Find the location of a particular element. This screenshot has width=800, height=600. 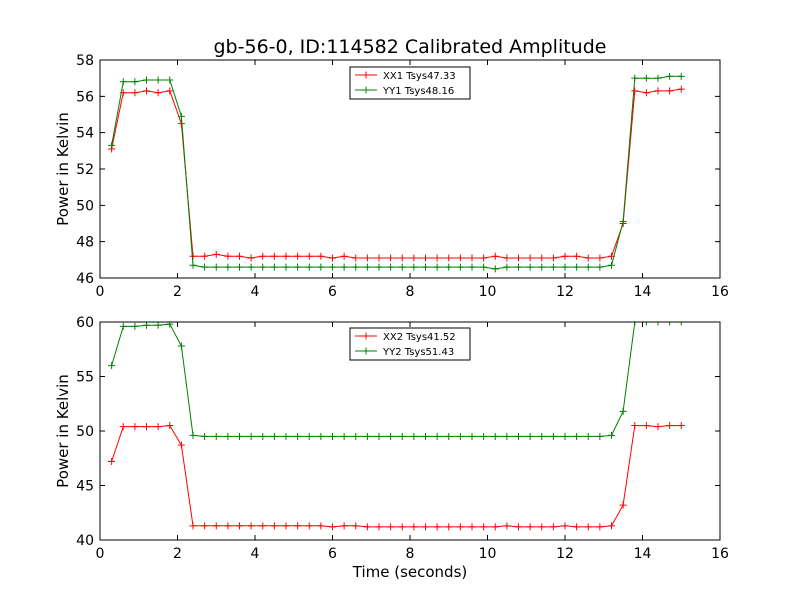

y-tick-label: 54 is located at coordinates (85, 134).